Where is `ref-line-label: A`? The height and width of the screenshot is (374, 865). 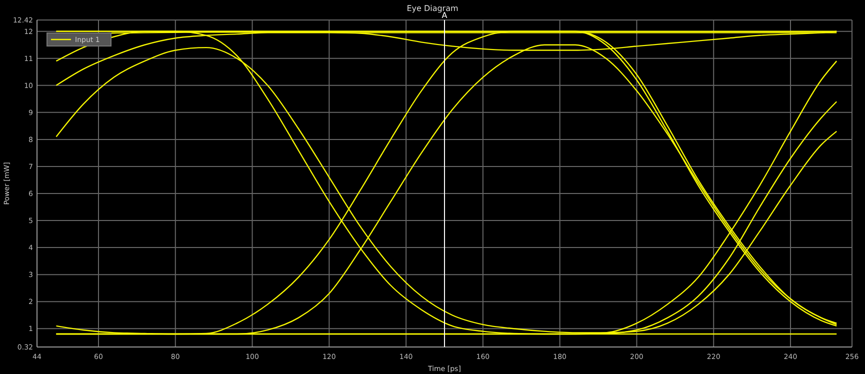
ref-line-label: A is located at coordinates (445, 15).